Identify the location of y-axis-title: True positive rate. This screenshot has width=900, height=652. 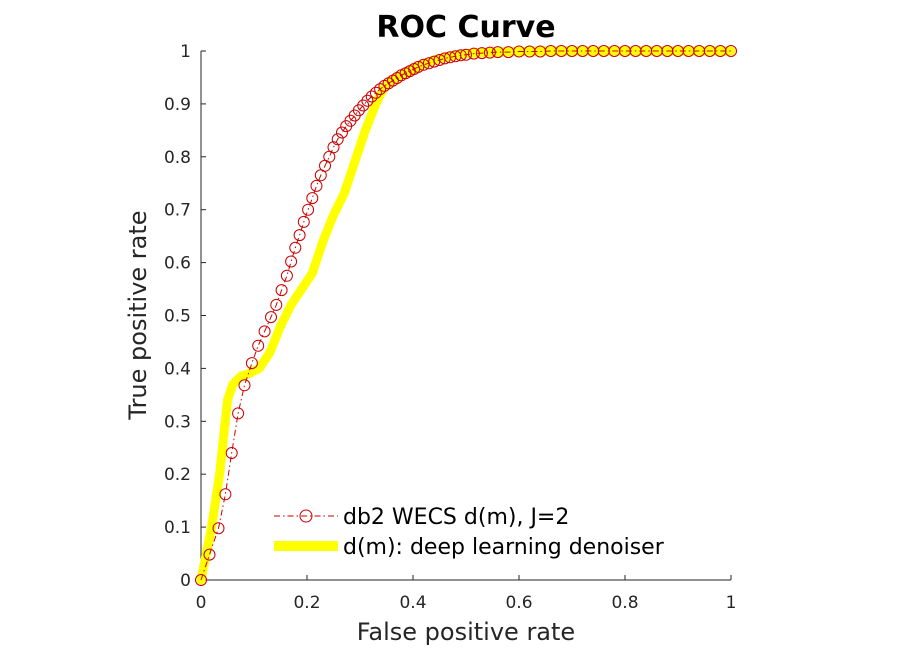
(138, 315).